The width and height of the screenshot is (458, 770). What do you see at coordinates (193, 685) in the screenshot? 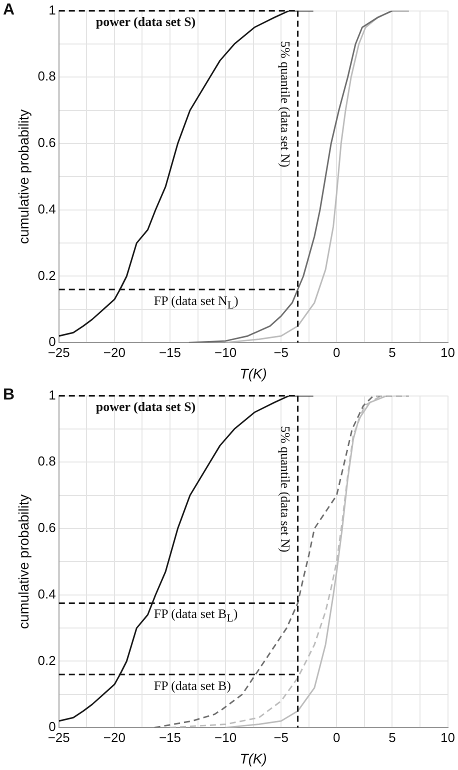
I see `ref-line-label: FP (data set B)` at bounding box center [193, 685].